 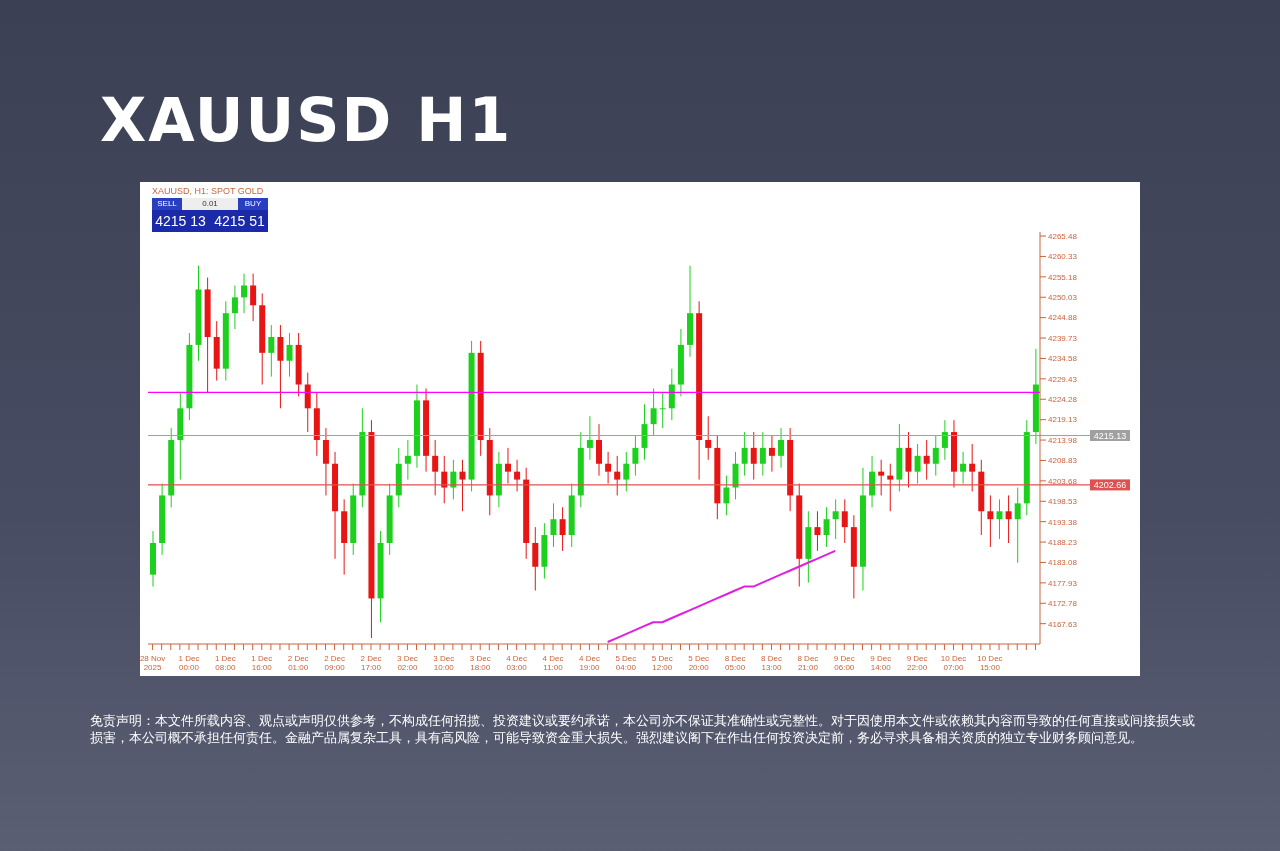 I want to click on y-tick-label: 4177.93, so click(x=1063, y=583).